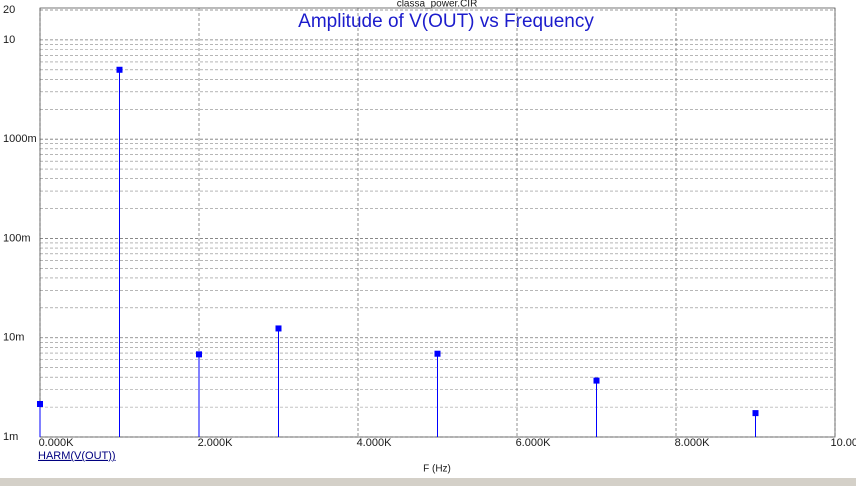 The height and width of the screenshot is (486, 856). Describe the element at coordinates (77, 456) in the screenshot. I see `legend-entry: HARM(V(OUT))` at that location.